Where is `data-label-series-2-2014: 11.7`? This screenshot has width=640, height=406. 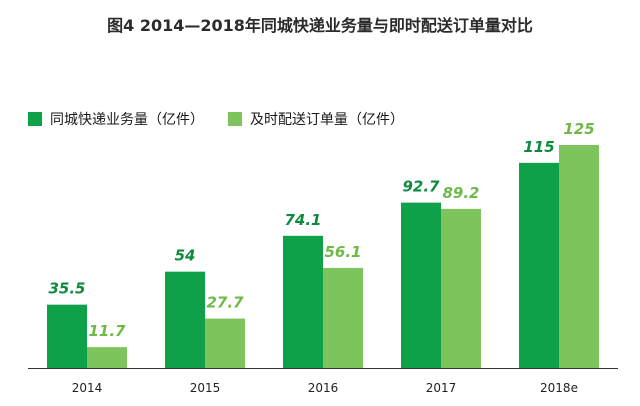 data-label-series-2-2014: 11.7 is located at coordinates (107, 331).